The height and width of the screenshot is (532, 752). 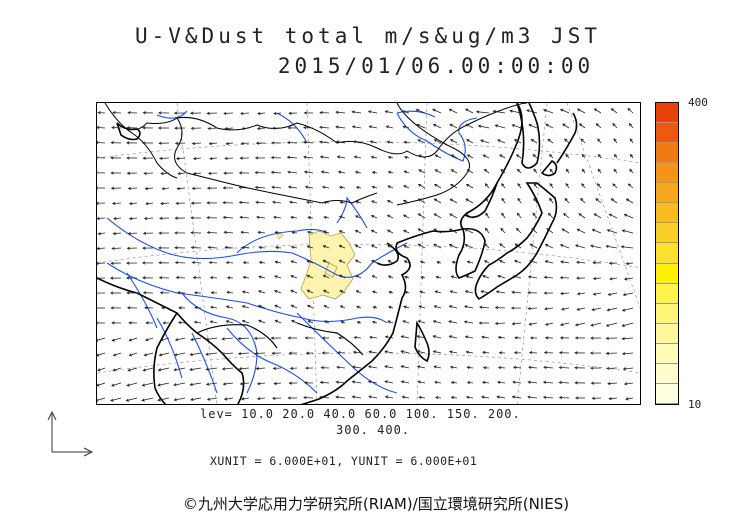 I want to click on colorbar-min-label: 10, so click(x=695, y=404).